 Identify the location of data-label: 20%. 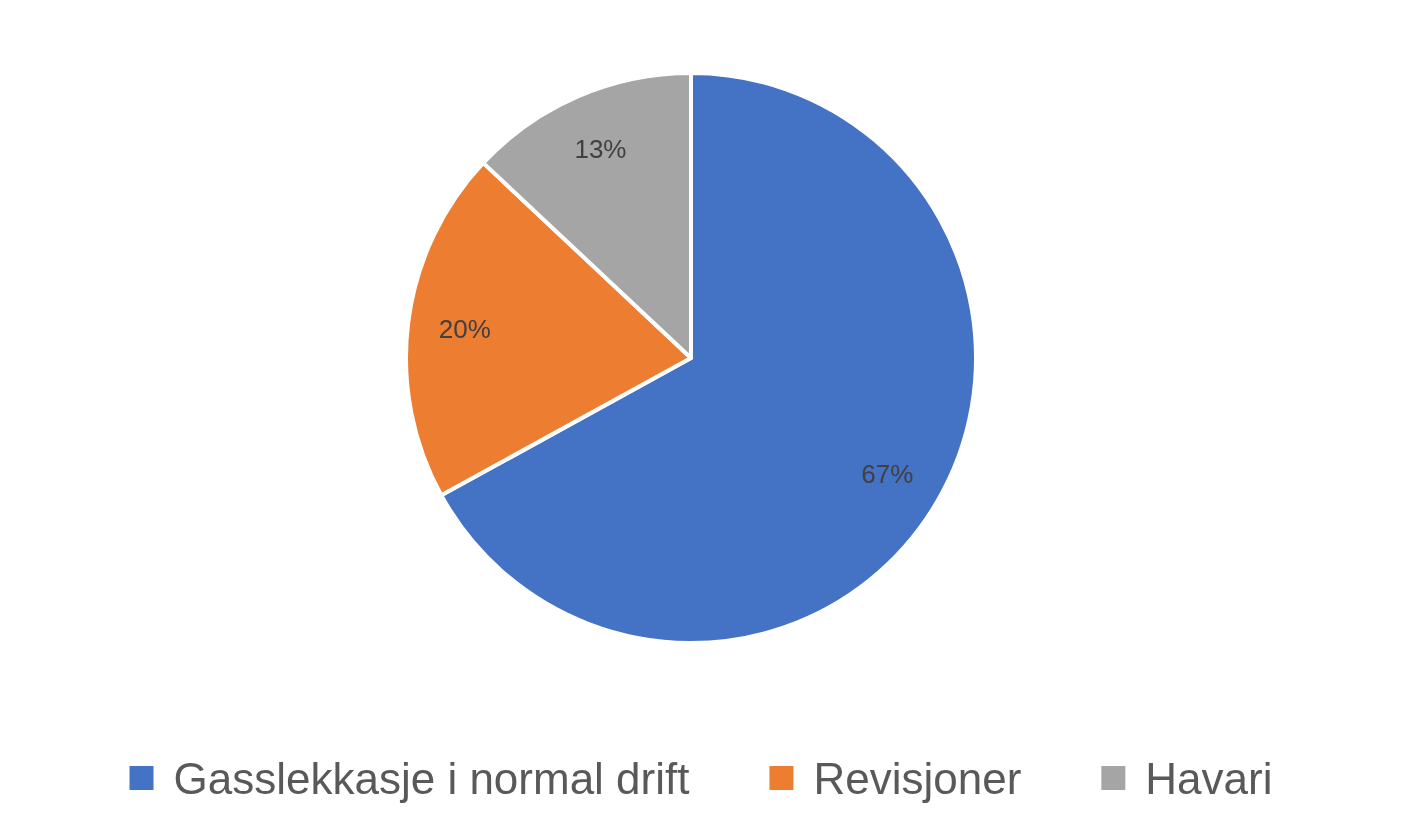
(464, 329).